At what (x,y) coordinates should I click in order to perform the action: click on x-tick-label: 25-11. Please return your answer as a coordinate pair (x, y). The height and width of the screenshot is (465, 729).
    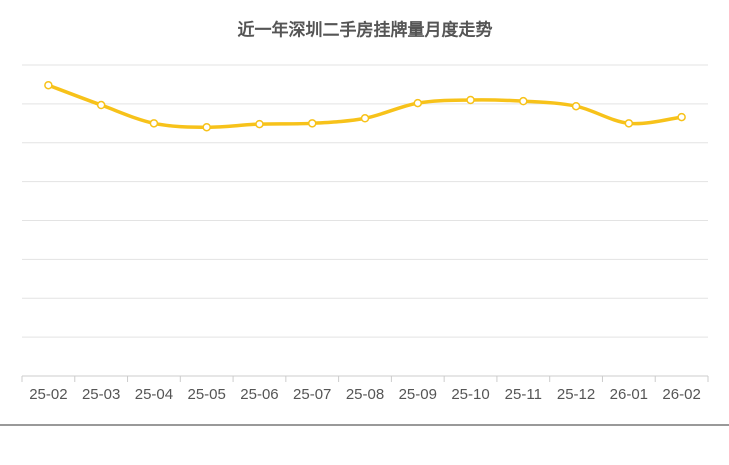
    Looking at the image, I should click on (523, 394).